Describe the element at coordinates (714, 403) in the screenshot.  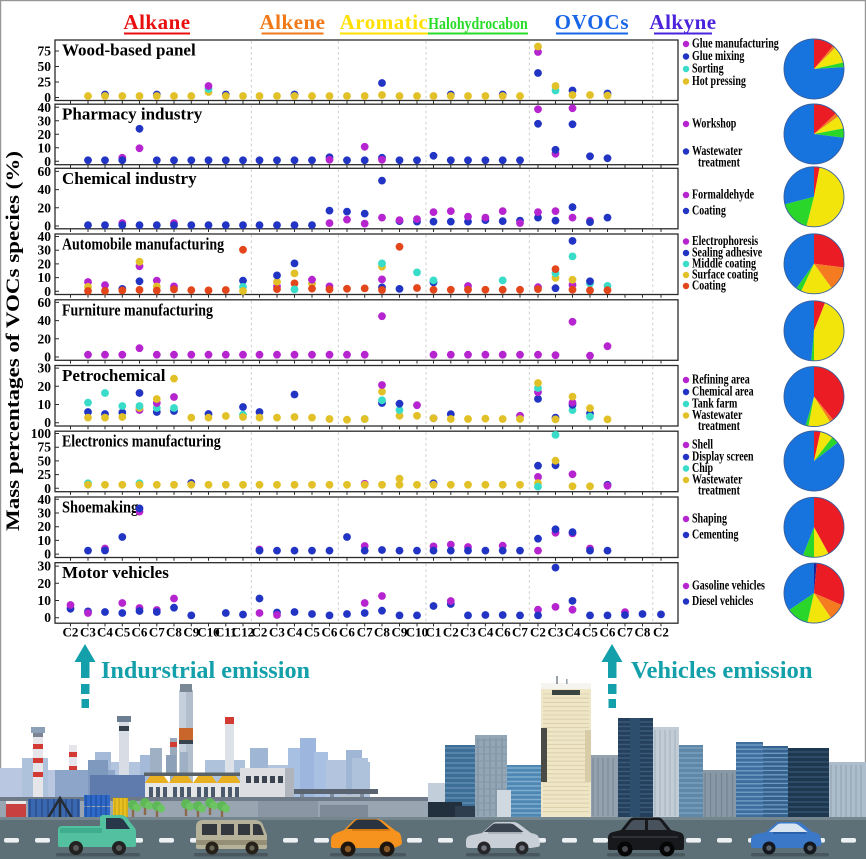
I see `svg-text: Tank farm` at that location.